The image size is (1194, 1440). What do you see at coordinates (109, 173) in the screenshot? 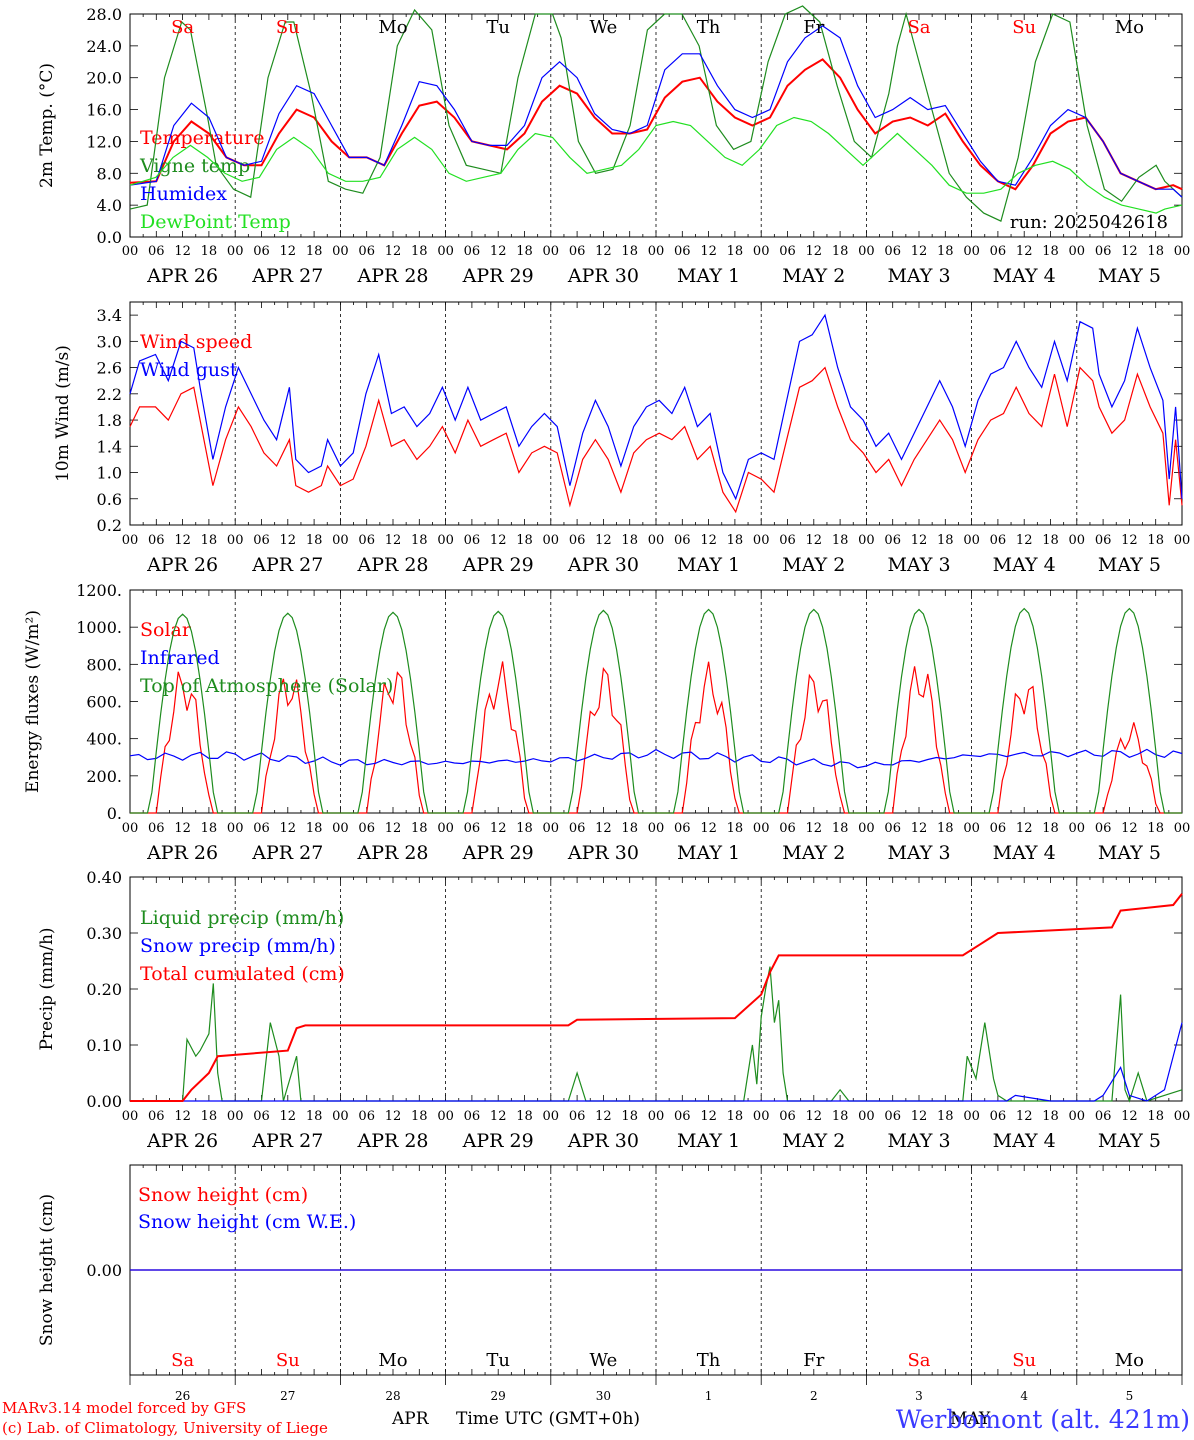
I see `y-tick-label: 8.0` at bounding box center [109, 173].